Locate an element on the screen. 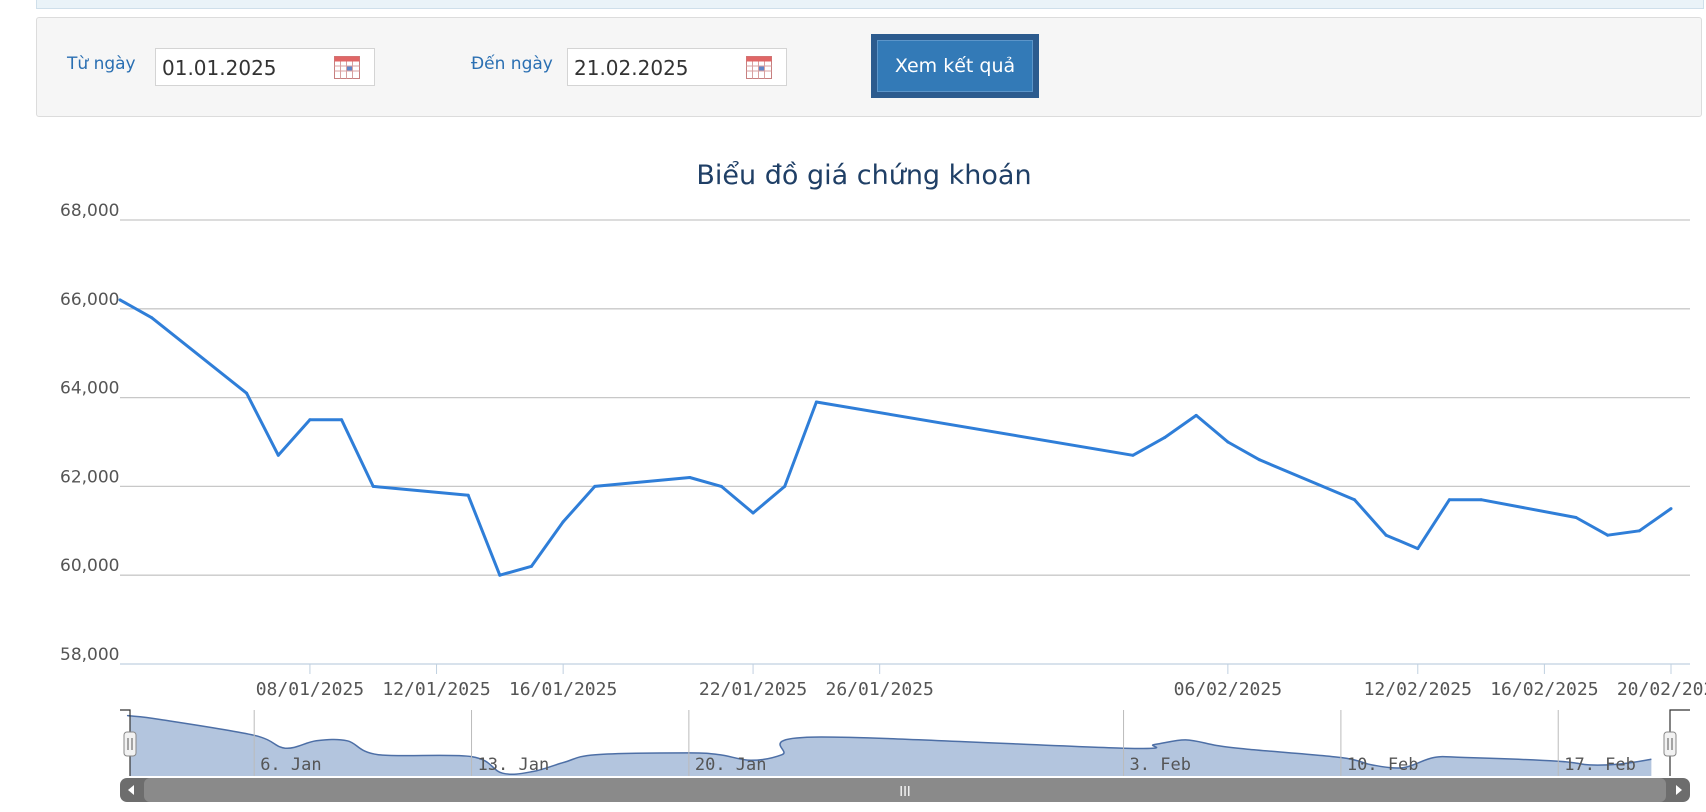 The height and width of the screenshot is (812, 1706). navigator-line is located at coordinates (889, 744).